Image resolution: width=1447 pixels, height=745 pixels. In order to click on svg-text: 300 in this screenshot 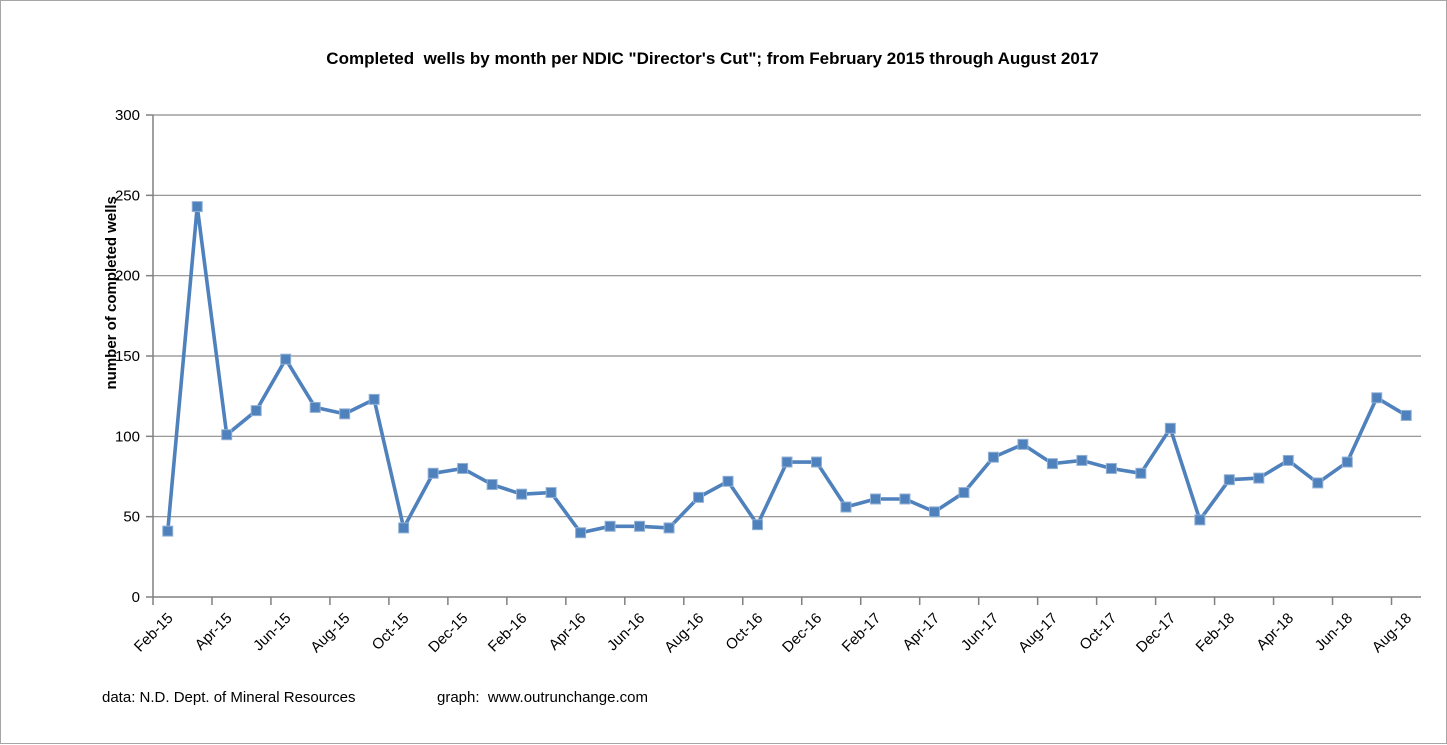, I will do `click(127, 115)`.